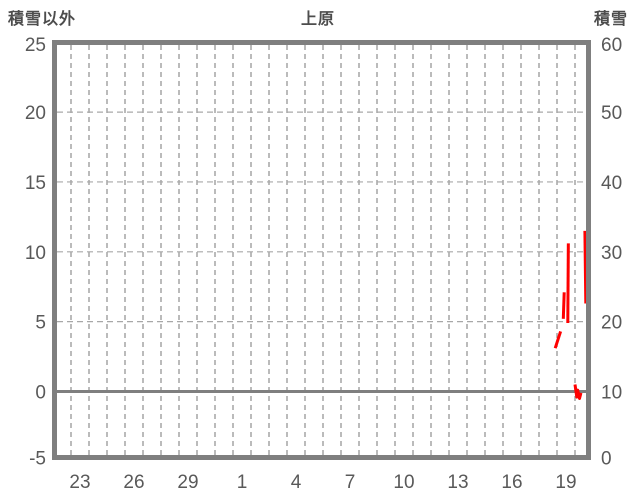  I want to click on x-axis-tick-label: 19, so click(565, 482).